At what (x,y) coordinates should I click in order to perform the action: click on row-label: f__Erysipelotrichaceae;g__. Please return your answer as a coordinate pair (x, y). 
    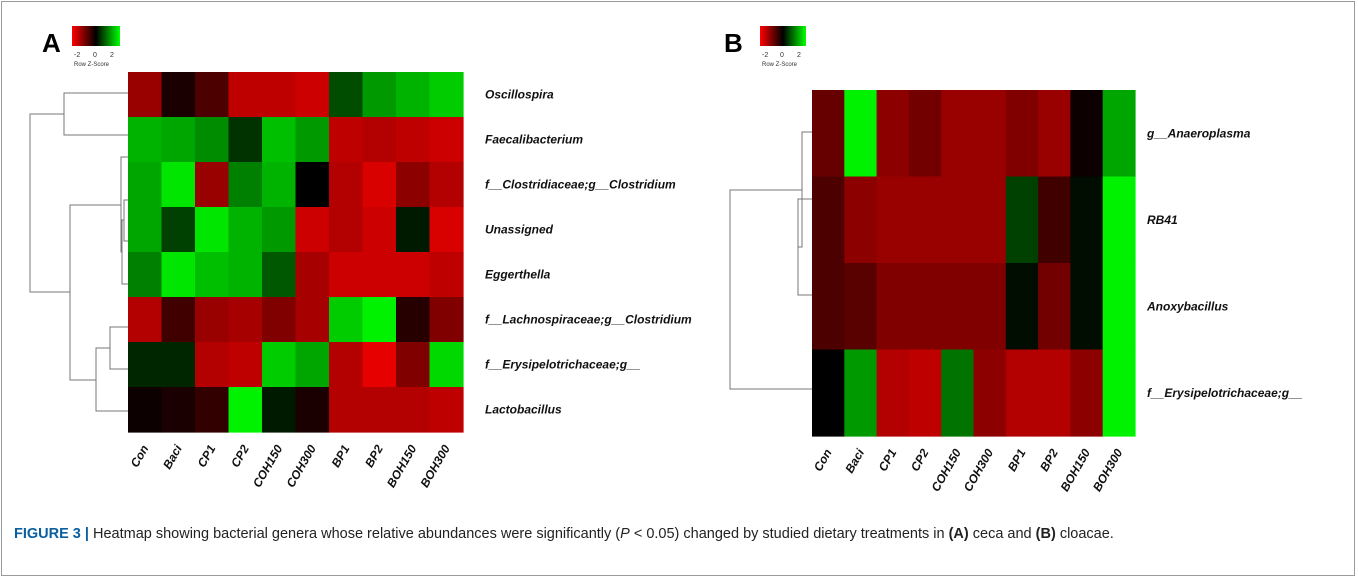
    Looking at the image, I should click on (1225, 393).